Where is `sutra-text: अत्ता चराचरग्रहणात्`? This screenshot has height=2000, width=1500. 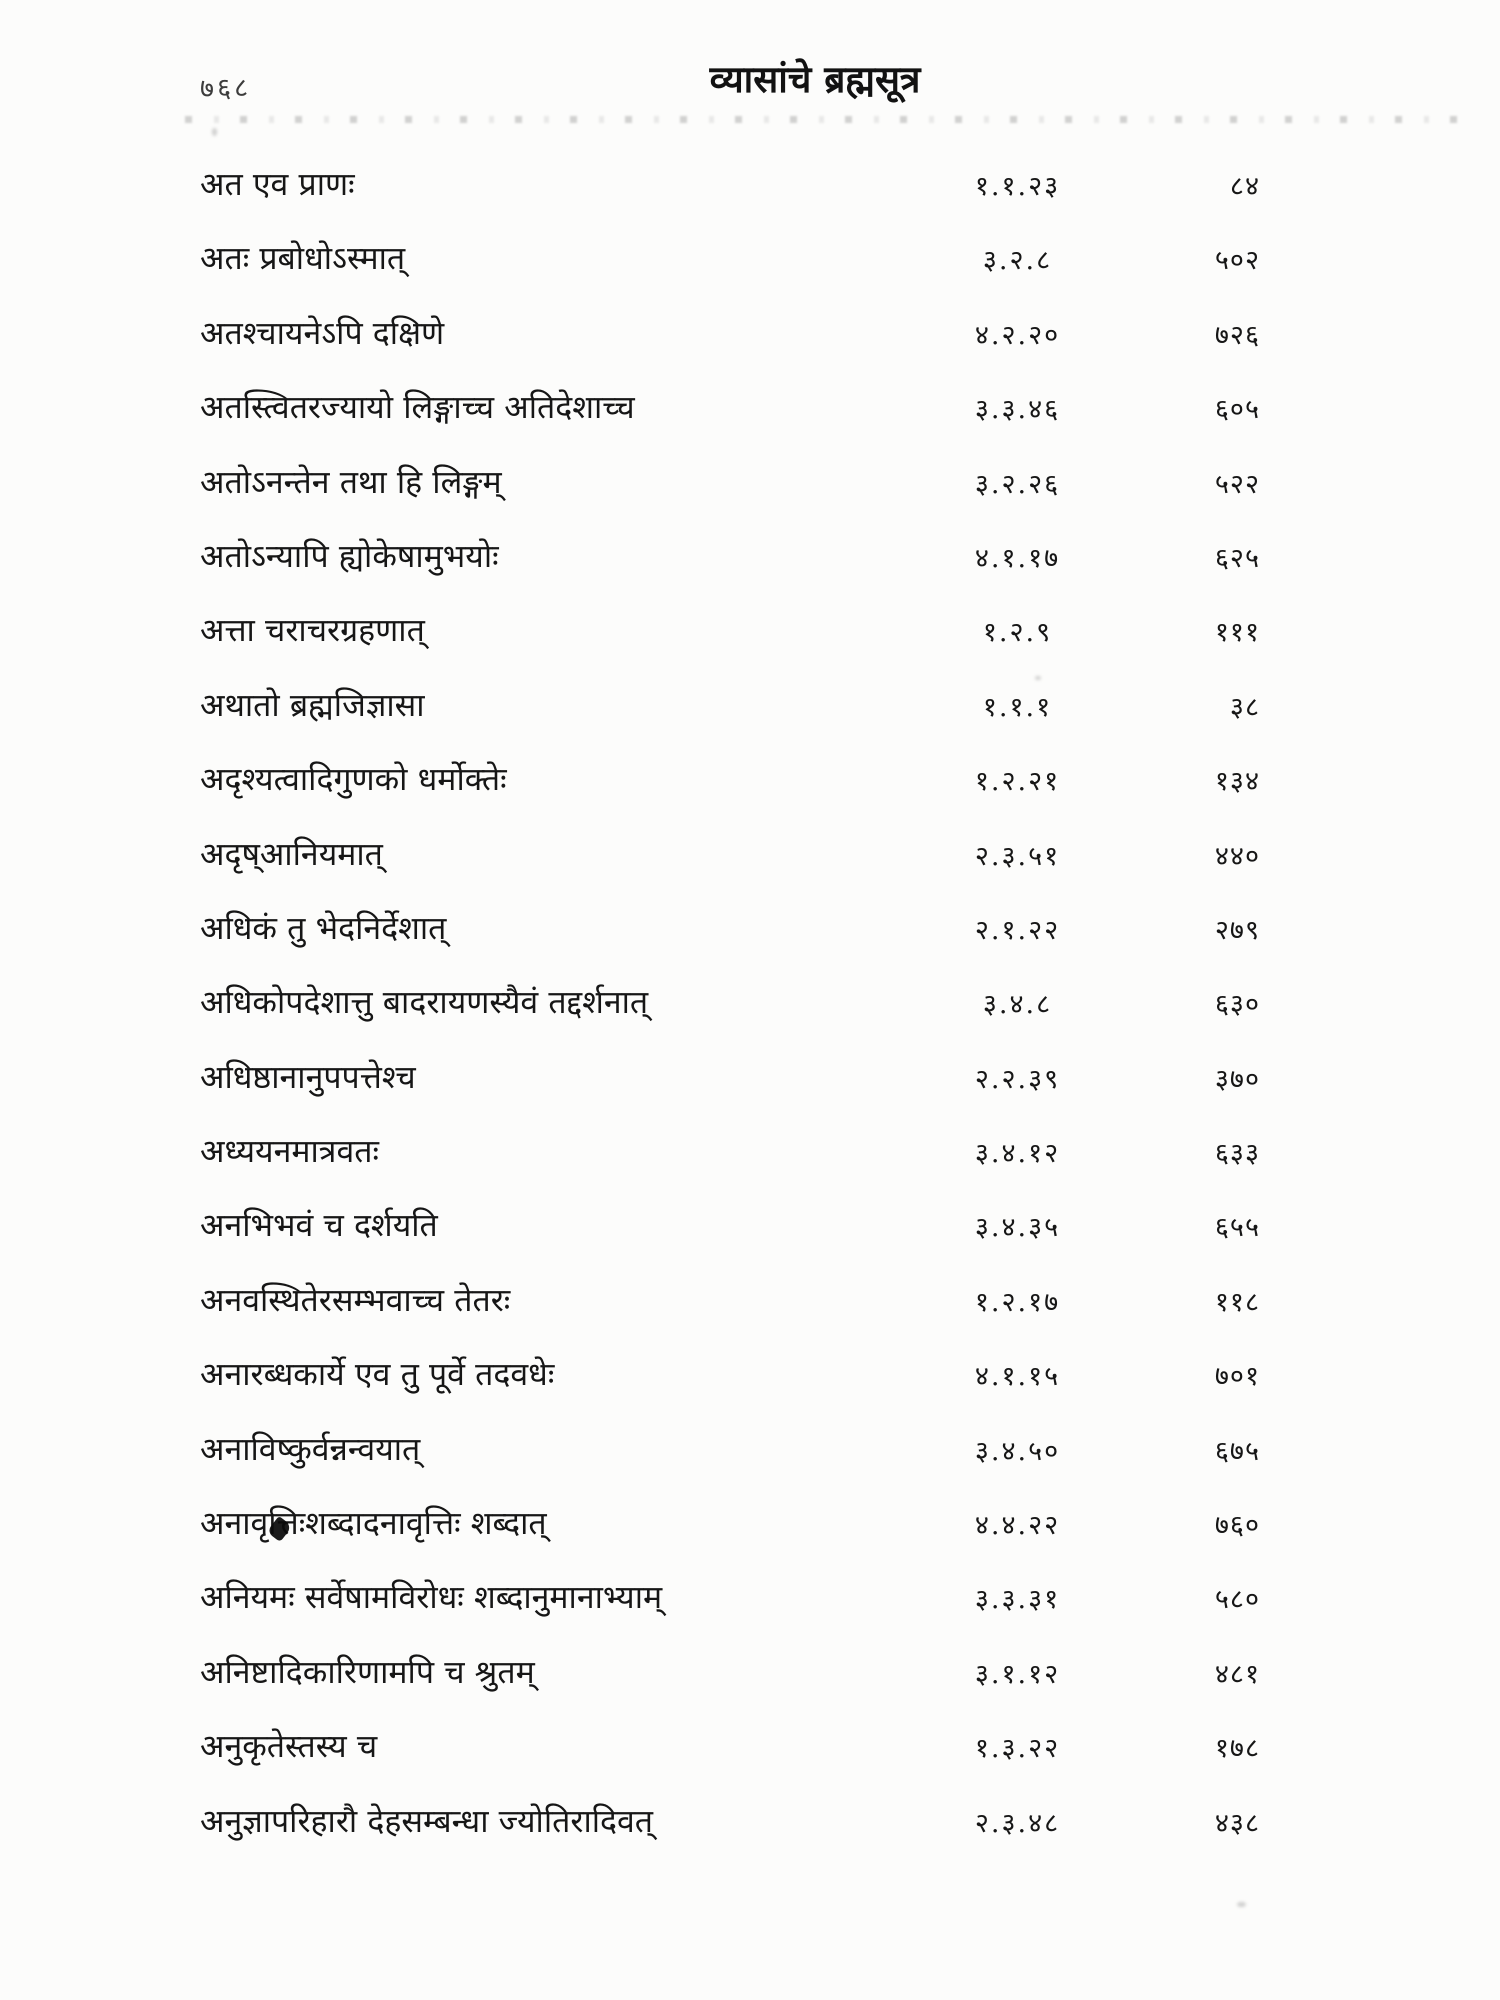
sutra-text: अत्ता चराचरग्रहणात् is located at coordinates (312, 630).